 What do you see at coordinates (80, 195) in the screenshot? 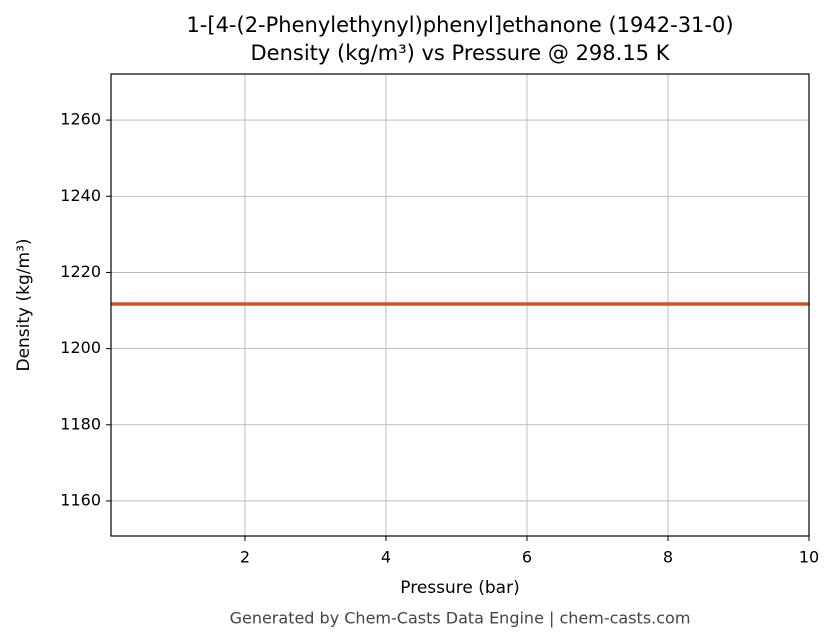
I see `y-tick-label: 1240` at bounding box center [80, 195].